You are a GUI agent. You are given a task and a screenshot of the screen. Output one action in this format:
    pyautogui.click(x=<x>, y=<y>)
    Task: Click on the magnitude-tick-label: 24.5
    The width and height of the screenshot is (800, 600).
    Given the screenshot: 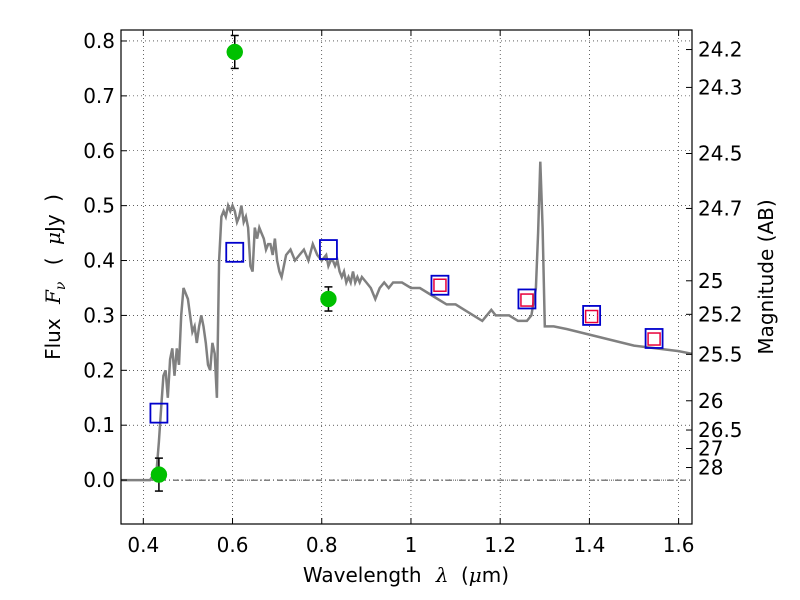 What is the action you would take?
    pyautogui.click(x=720, y=154)
    